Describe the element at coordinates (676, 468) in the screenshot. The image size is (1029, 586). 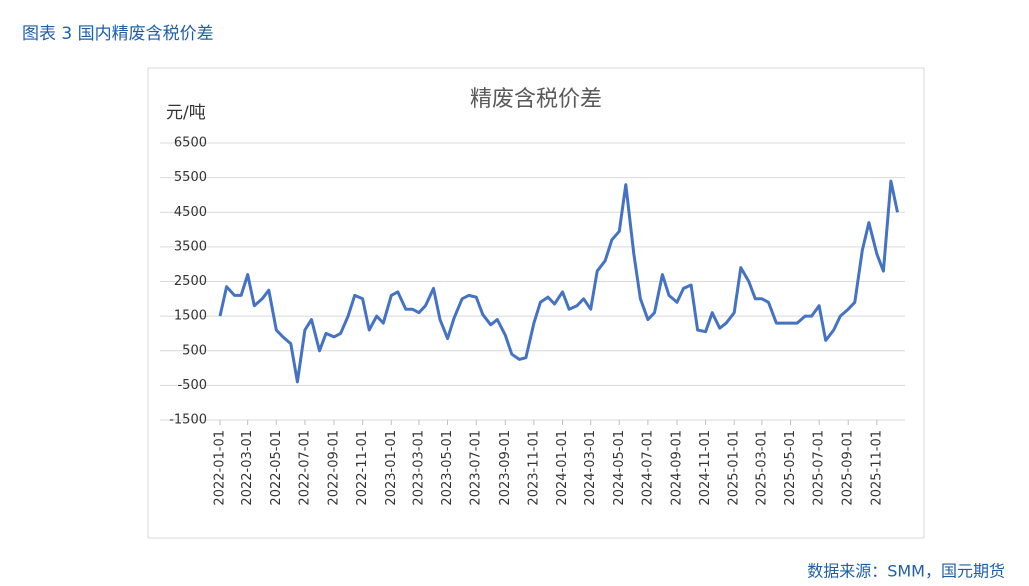
I see `x-tick-label: 2024-09-01` at that location.